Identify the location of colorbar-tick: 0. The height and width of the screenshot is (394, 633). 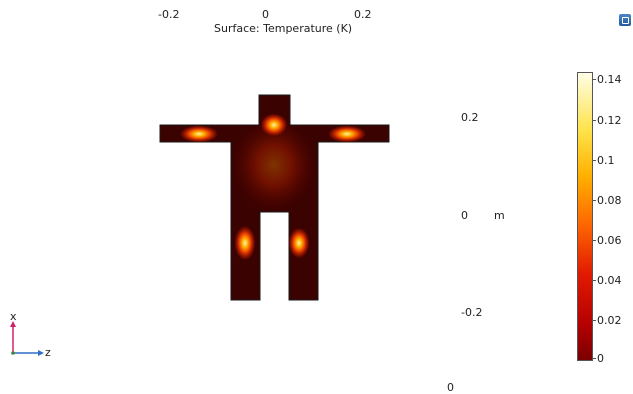
(600, 358).